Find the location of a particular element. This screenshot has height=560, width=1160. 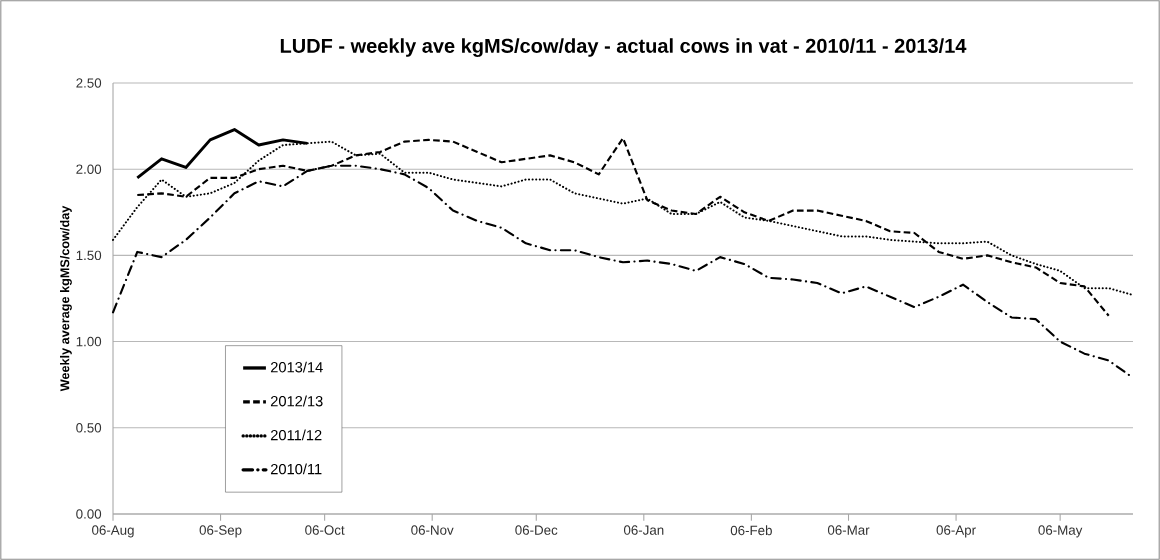

x-tick-label: 06-Feb is located at coordinates (751, 530).